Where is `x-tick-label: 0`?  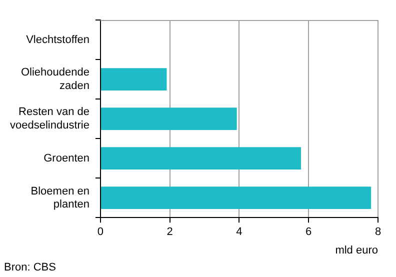
x-tick-label: 0 is located at coordinates (100, 232).